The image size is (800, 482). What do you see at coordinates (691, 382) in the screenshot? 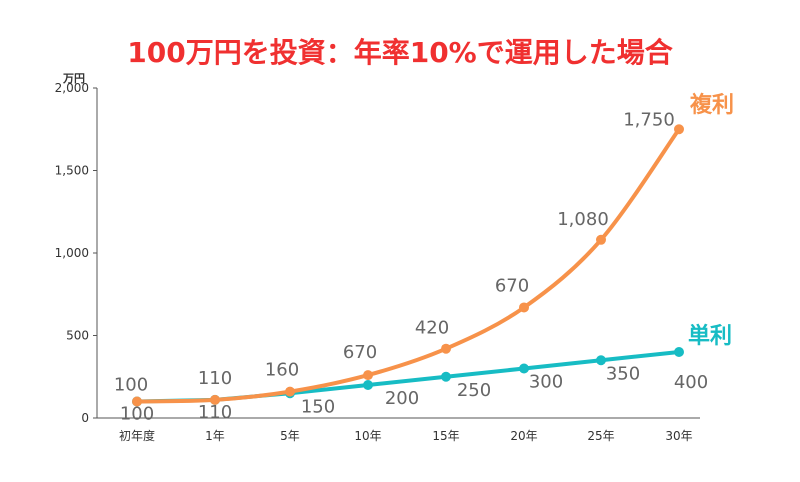
I see `data-label: 400` at bounding box center [691, 382].